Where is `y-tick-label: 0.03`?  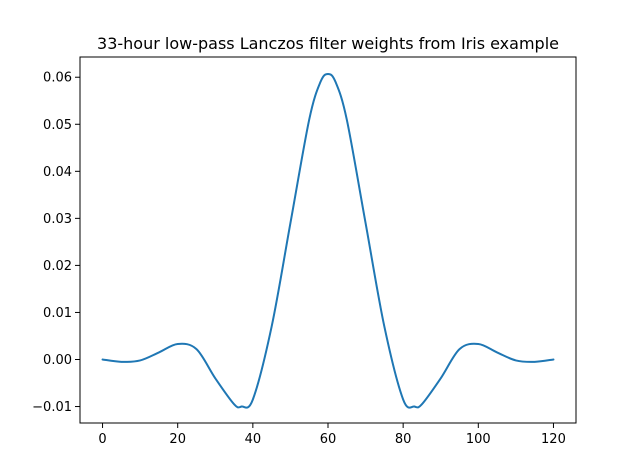 y-tick-label: 0.03 is located at coordinates (57, 219).